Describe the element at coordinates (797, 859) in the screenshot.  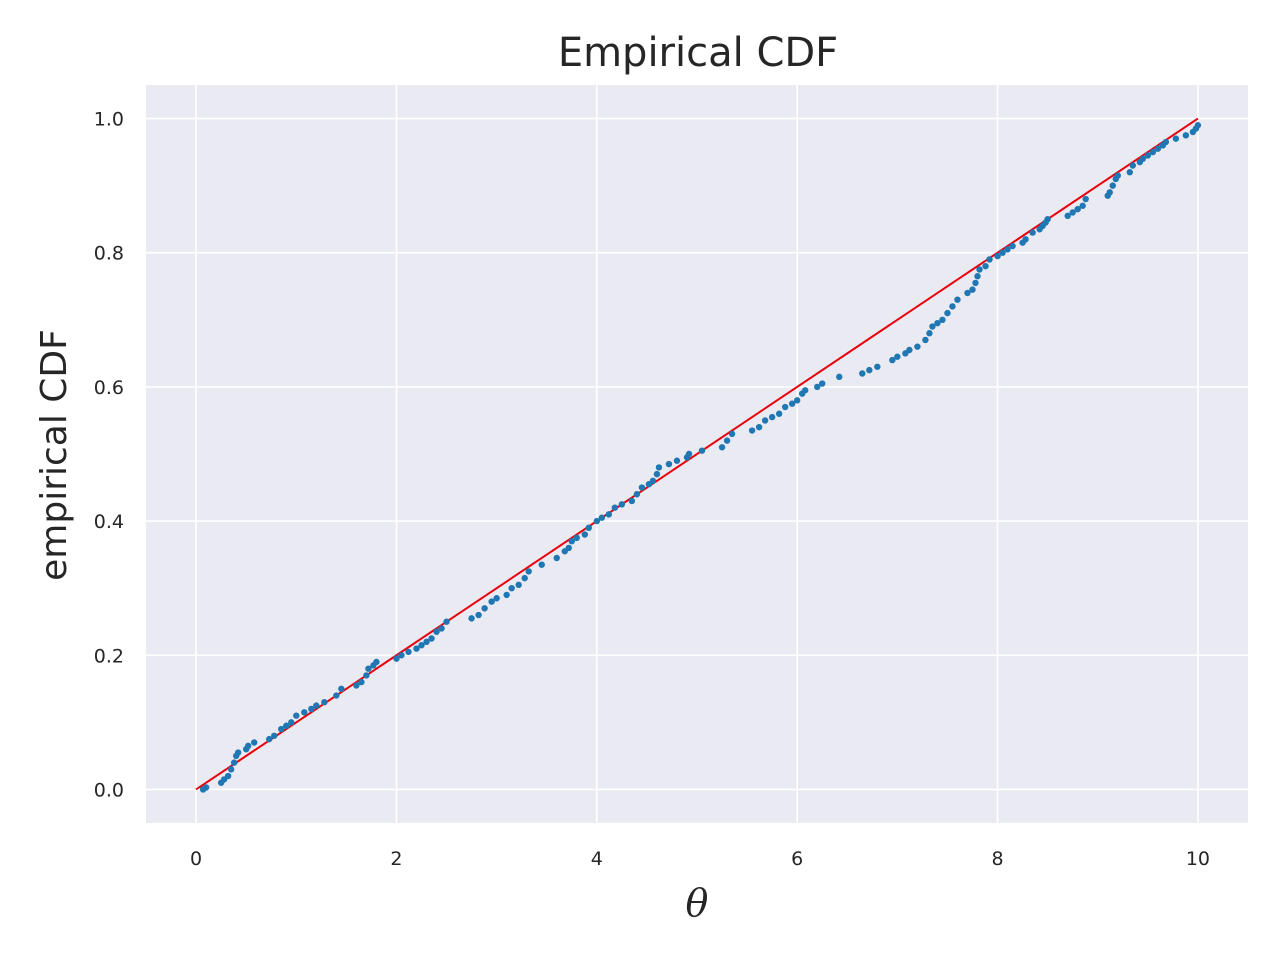
I see `x-tick-label: 6` at that location.